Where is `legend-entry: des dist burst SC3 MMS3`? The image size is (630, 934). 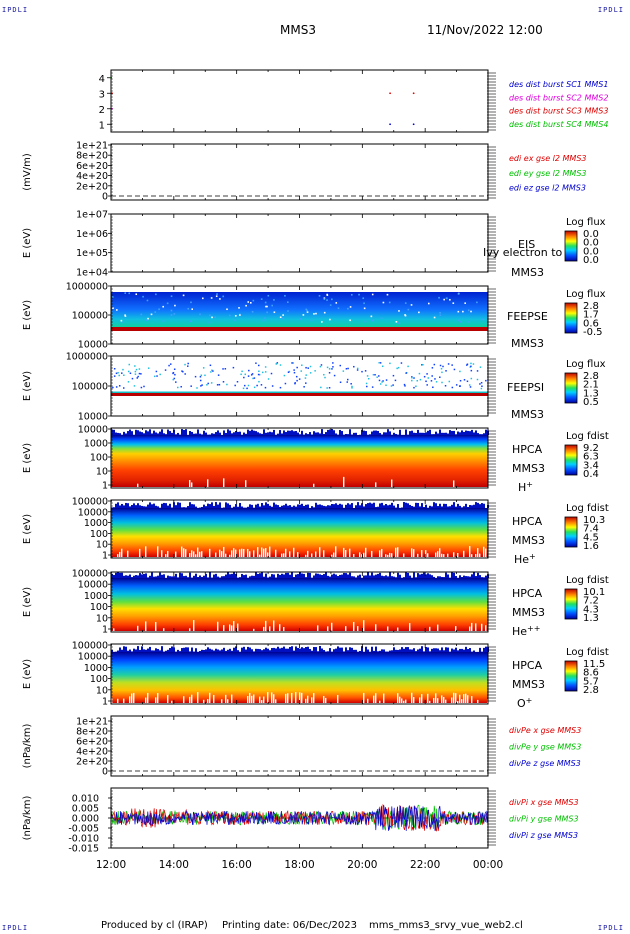 legend-entry: des dist burst SC3 MMS3 is located at coordinates (558, 111).